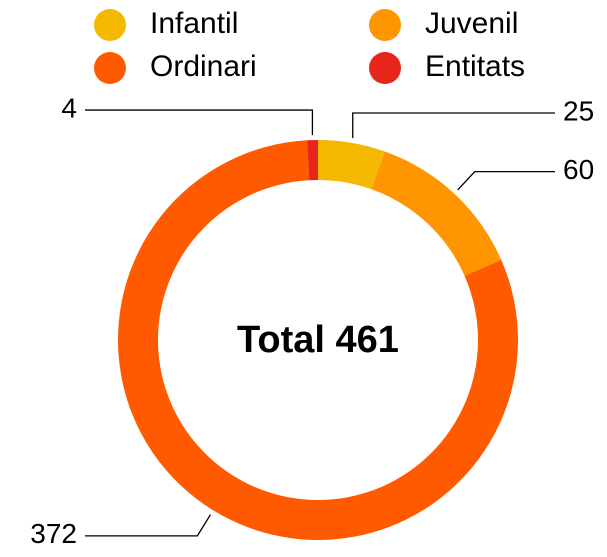 This screenshot has width=607, height=557. Describe the element at coordinates (194, 23) in the screenshot. I see `legend-label: Infantil` at that location.